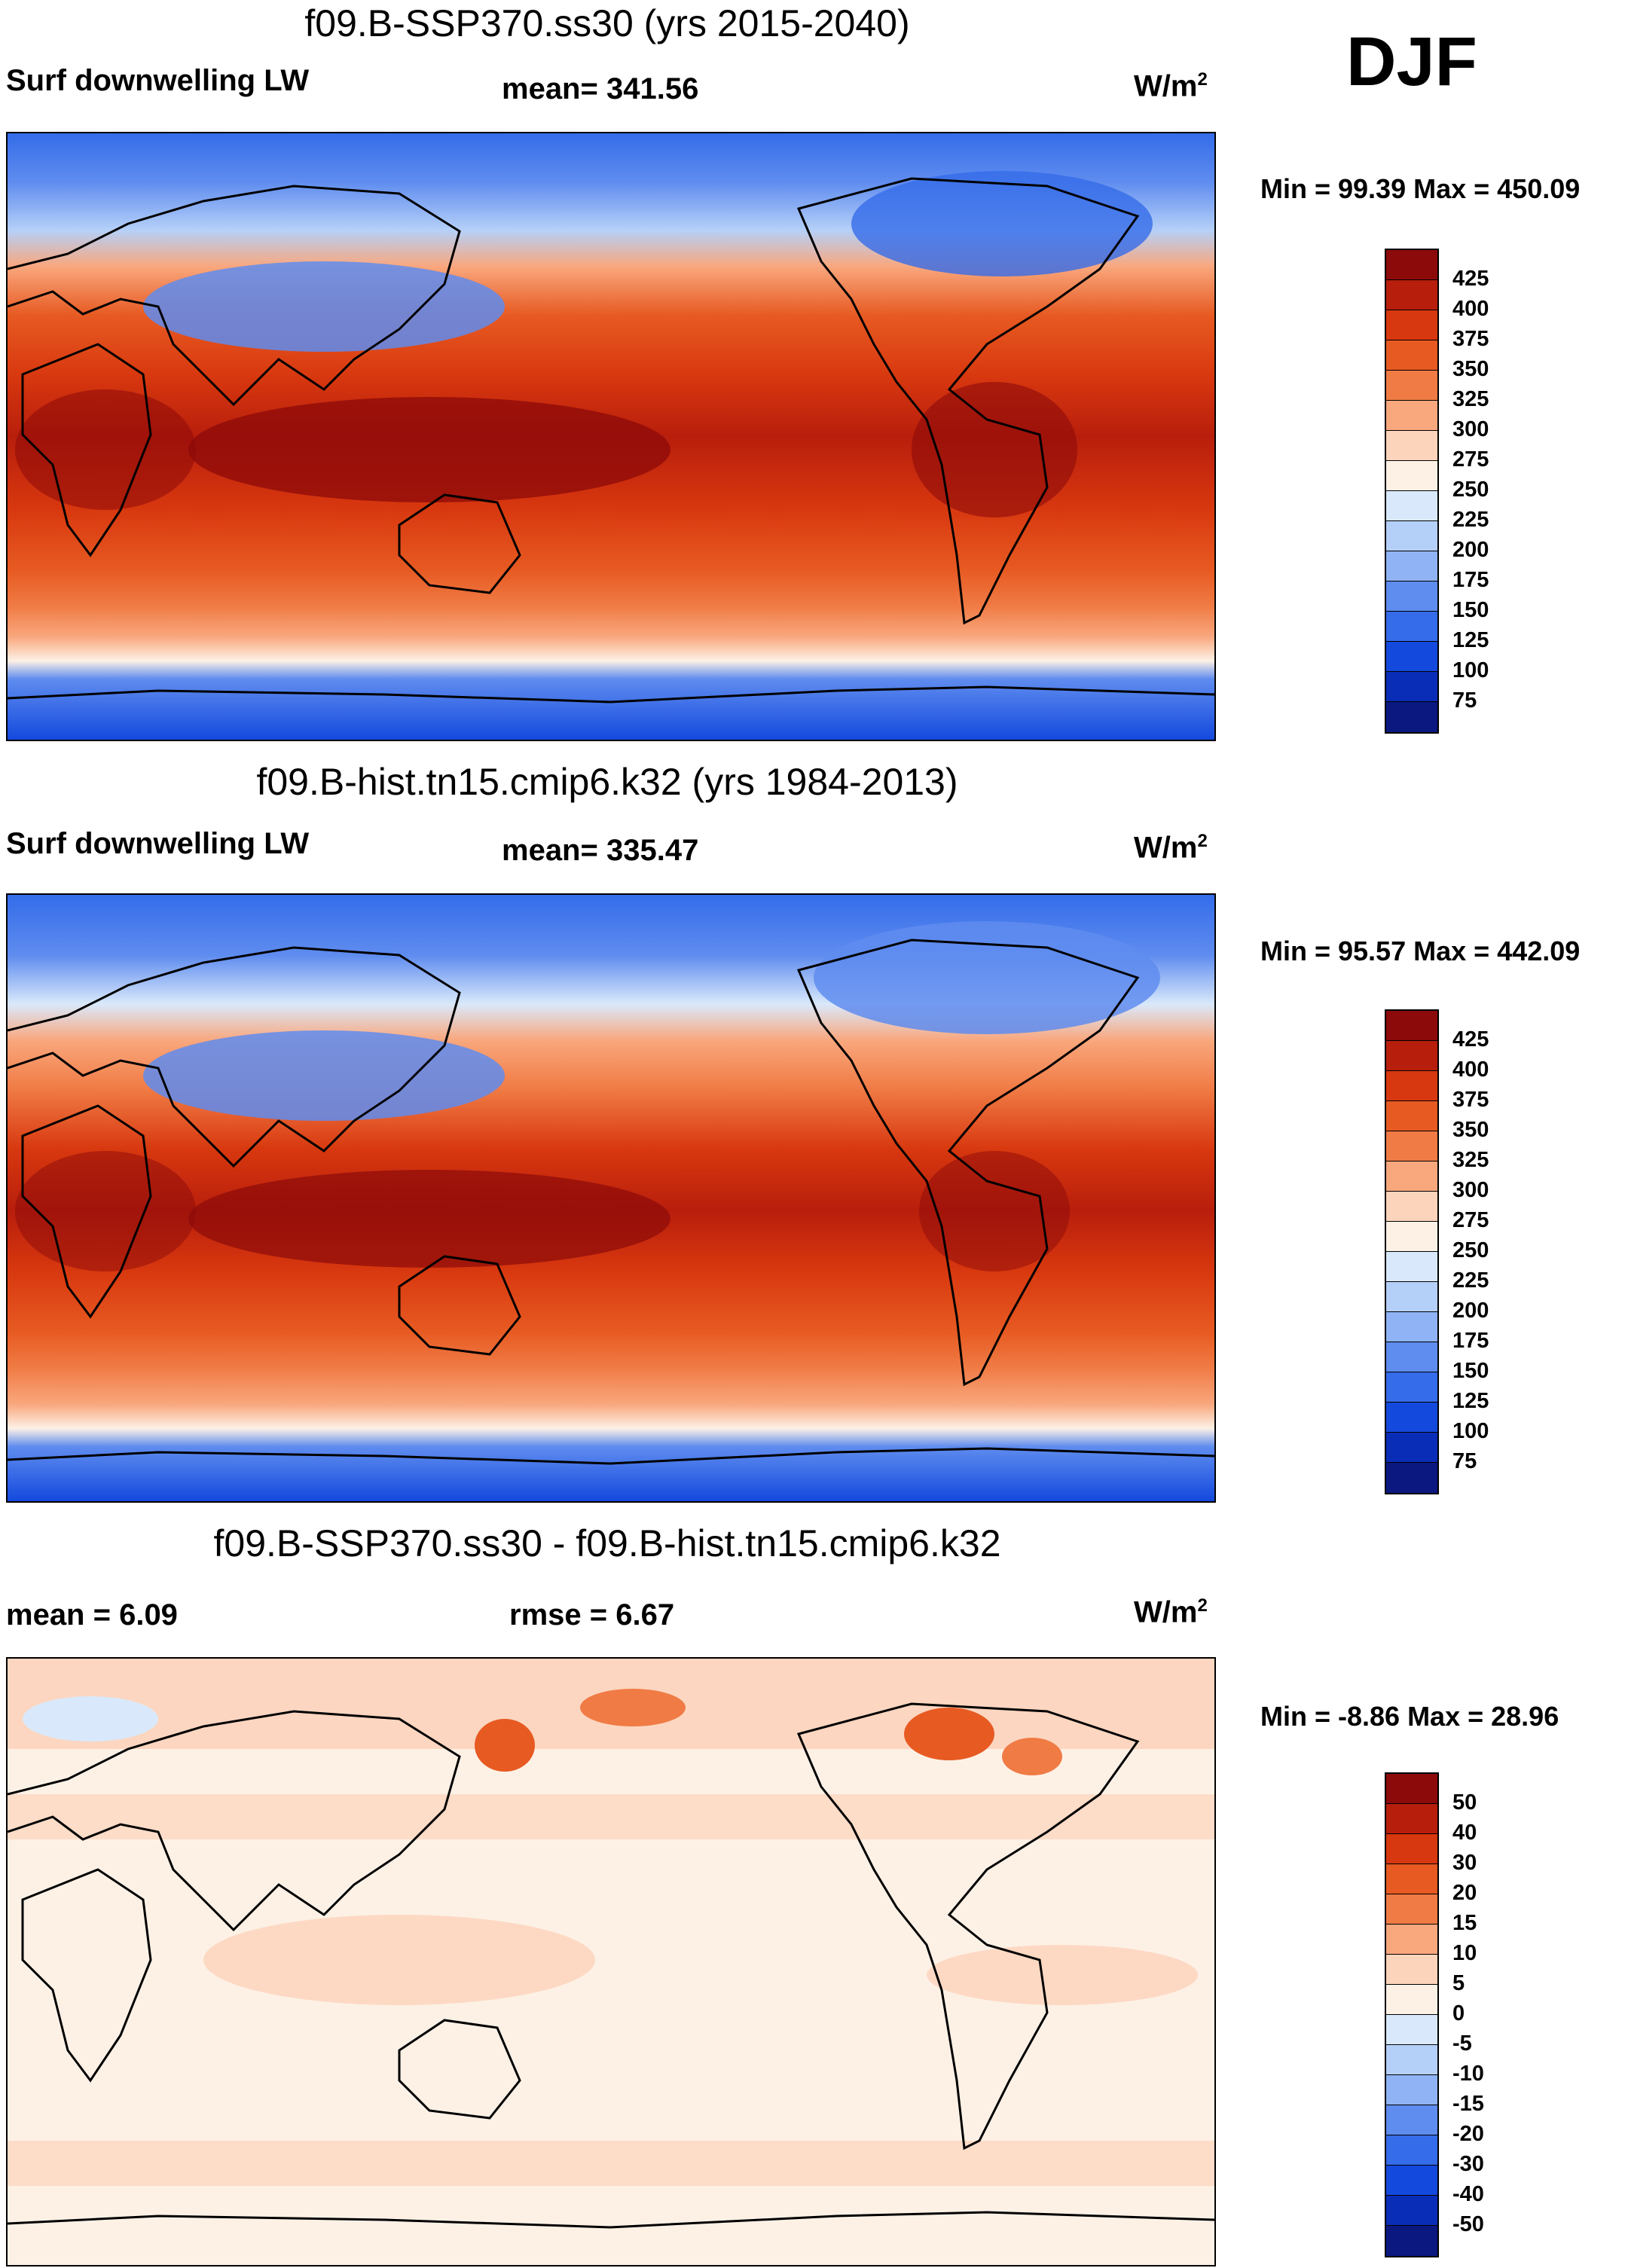  What do you see at coordinates (633, 1707) in the screenshot?
I see `panel-3-bering-warm` at bounding box center [633, 1707].